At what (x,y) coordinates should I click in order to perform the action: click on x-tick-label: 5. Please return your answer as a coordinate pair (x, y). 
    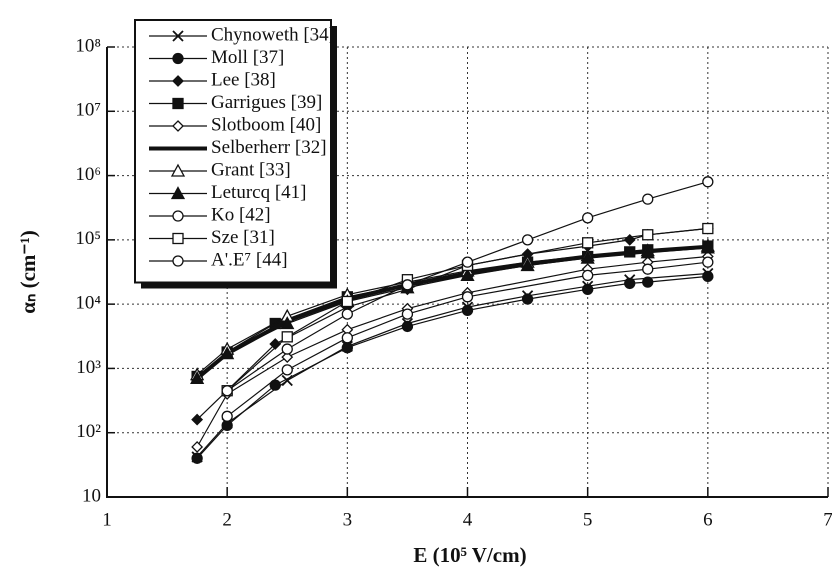
    Looking at the image, I should click on (588, 519).